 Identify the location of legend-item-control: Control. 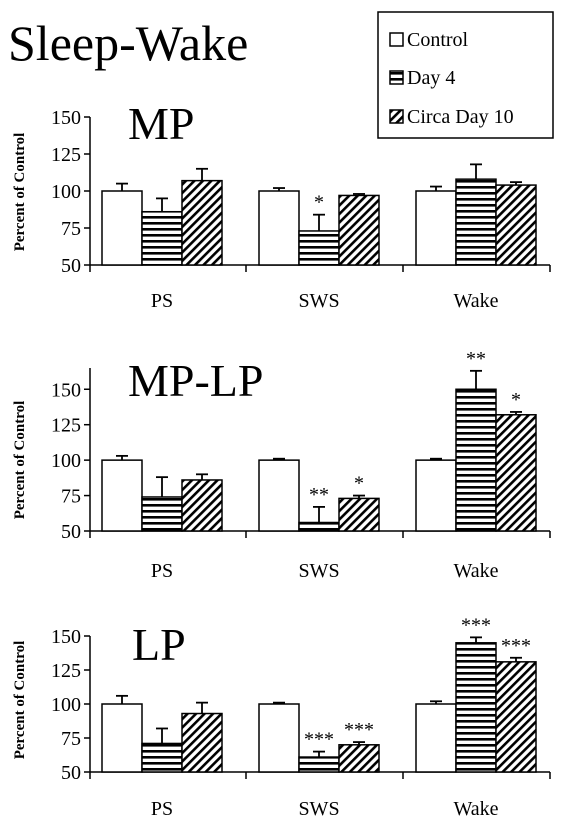
(429, 40).